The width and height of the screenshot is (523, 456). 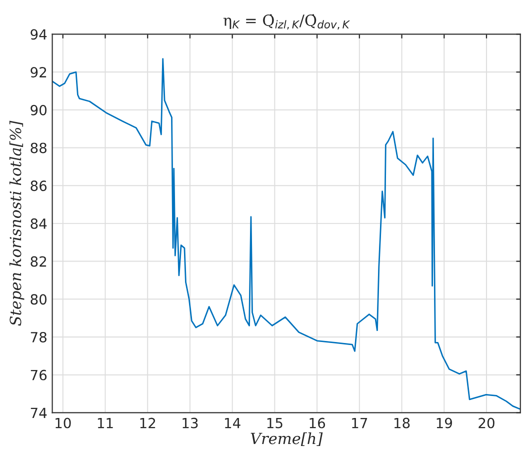 What do you see at coordinates (444, 423) in the screenshot?
I see `x-tick-label: 19` at bounding box center [444, 423].